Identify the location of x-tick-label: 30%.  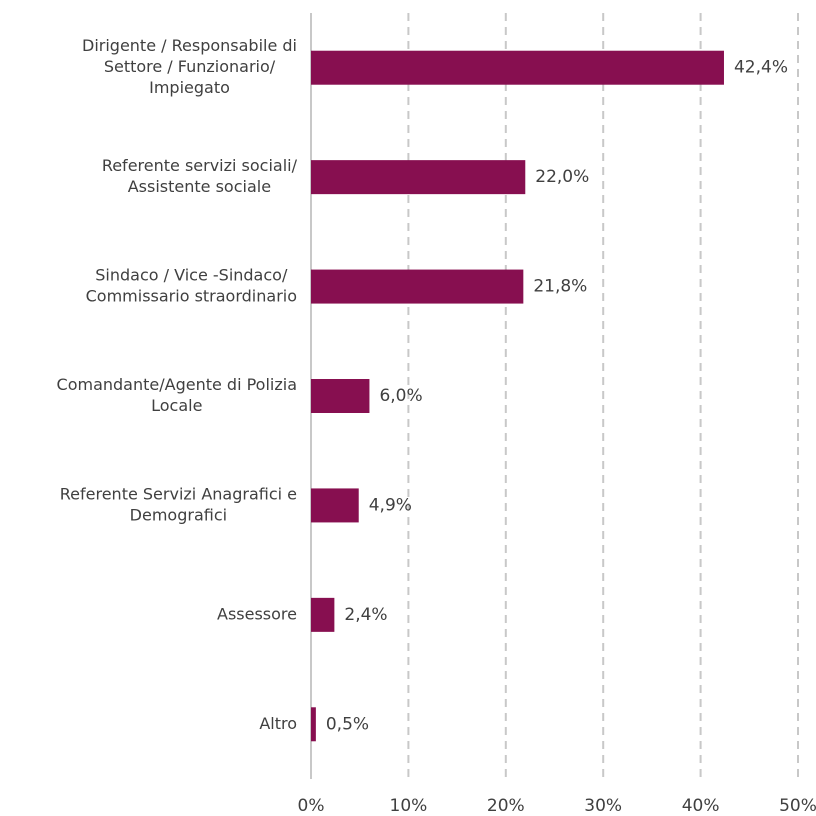
(603, 806).